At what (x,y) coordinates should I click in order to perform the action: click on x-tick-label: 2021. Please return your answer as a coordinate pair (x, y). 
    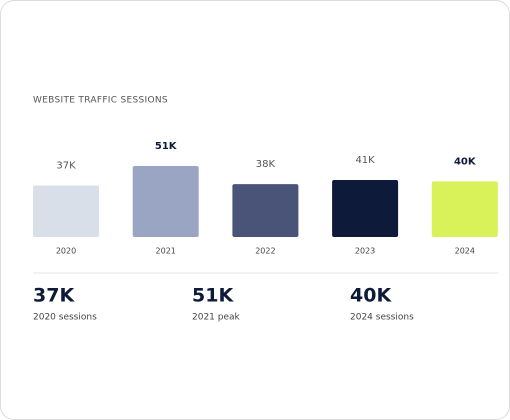
    Looking at the image, I should click on (166, 251).